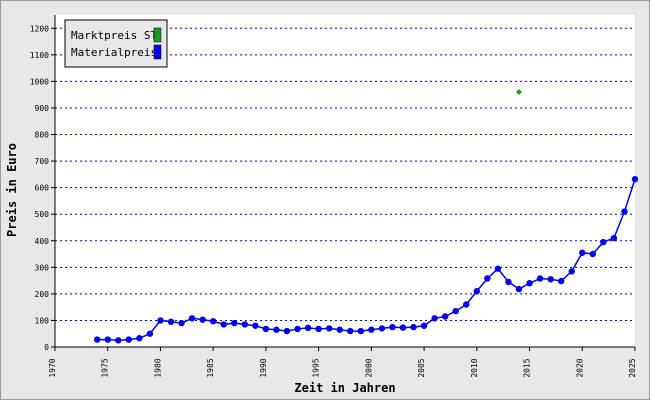  Describe the element at coordinates (12, 190) in the screenshot. I see `y-axis-label: Preis in Euro` at that location.